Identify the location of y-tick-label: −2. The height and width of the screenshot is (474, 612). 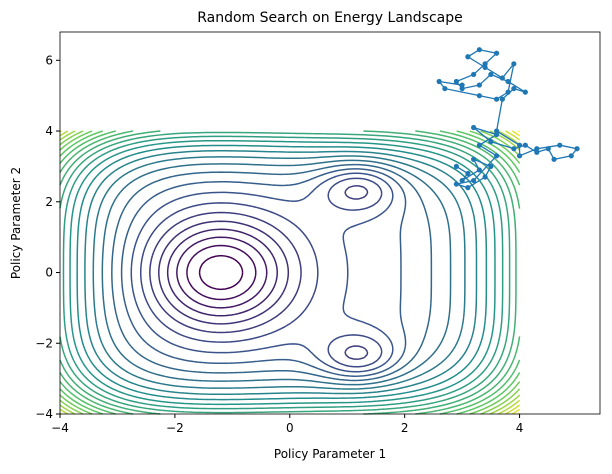
(44, 343).